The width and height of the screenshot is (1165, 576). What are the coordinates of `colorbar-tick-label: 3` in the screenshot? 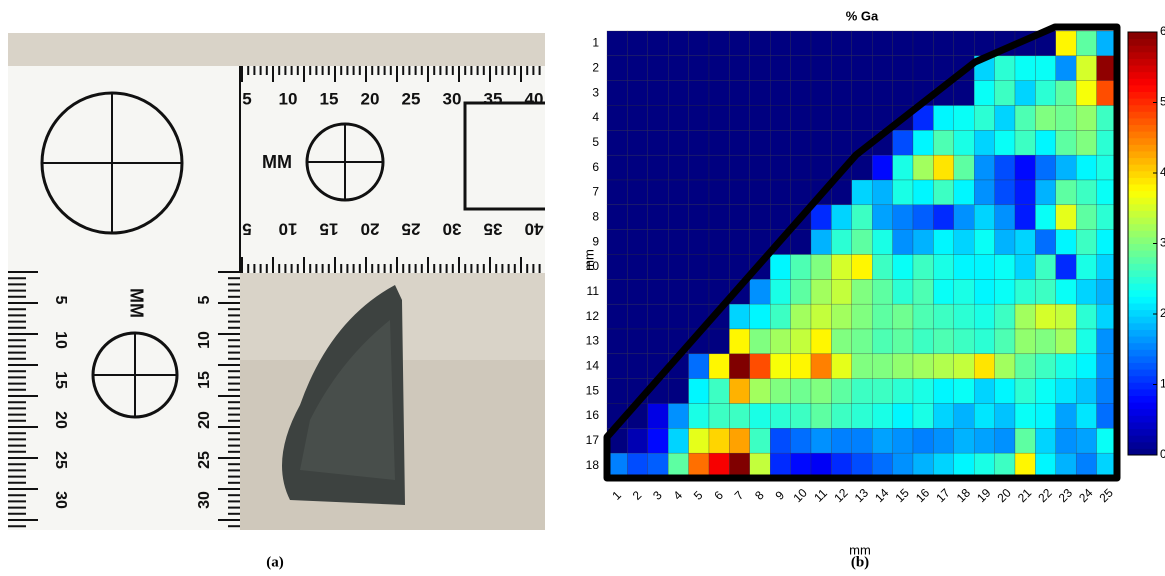 It's located at (1162, 243).